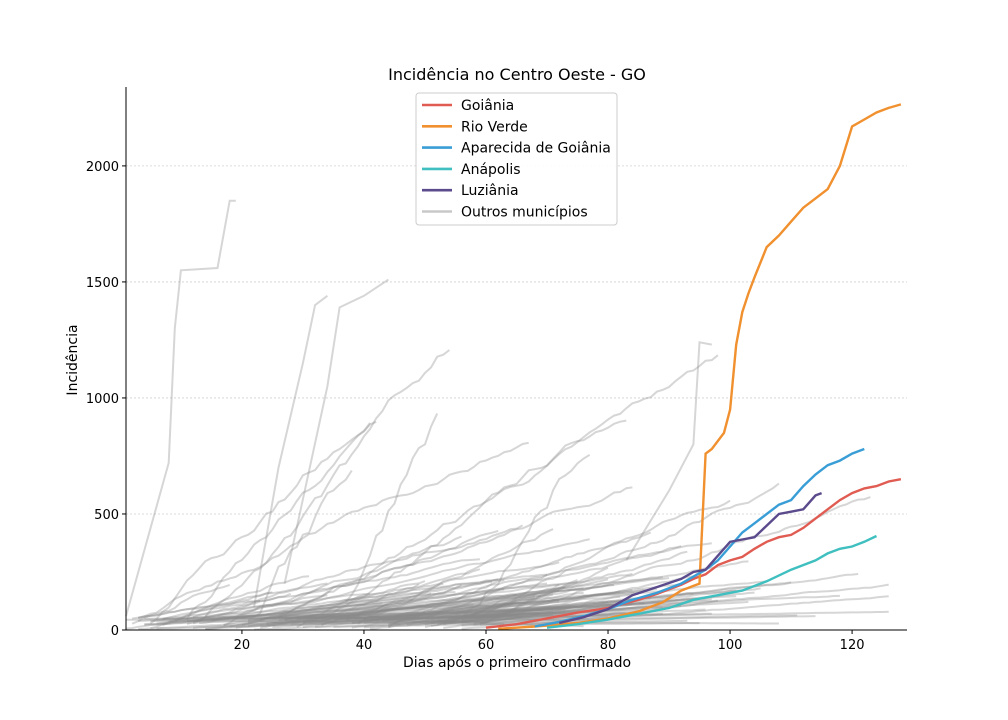 The width and height of the screenshot is (1008, 720). Describe the element at coordinates (102, 167) in the screenshot. I see `y-tick-label: 2000` at that location.